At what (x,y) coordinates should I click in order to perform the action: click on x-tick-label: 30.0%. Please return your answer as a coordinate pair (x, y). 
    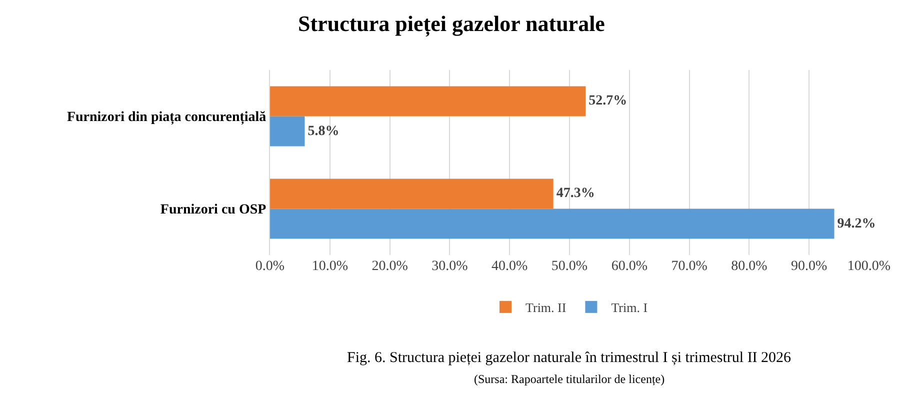
    Looking at the image, I should click on (450, 266).